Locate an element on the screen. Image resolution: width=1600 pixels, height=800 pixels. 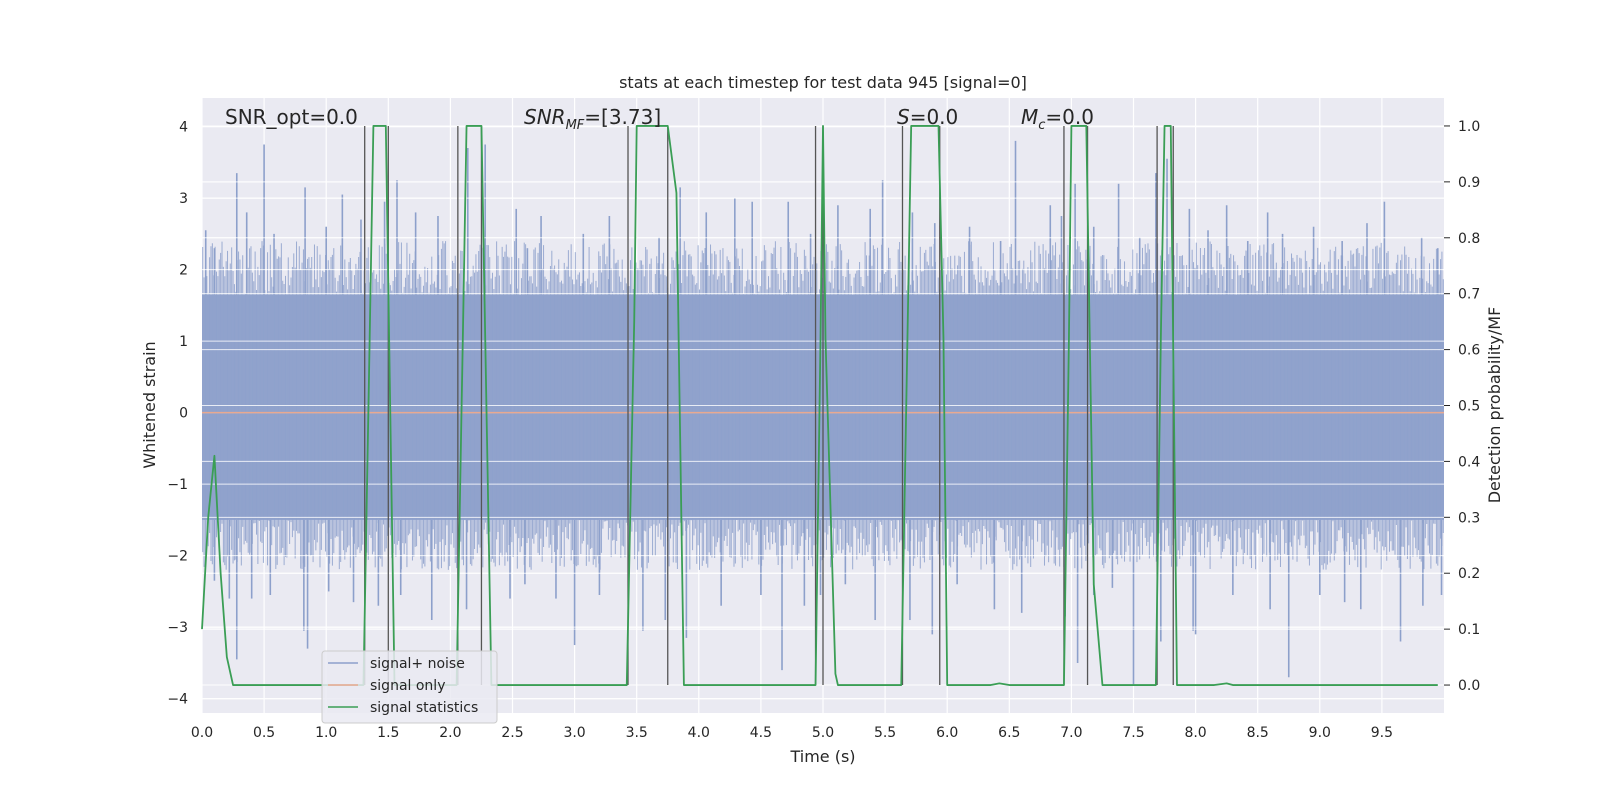
y-right-tick-label: 0.0 is located at coordinates (1469, 686).